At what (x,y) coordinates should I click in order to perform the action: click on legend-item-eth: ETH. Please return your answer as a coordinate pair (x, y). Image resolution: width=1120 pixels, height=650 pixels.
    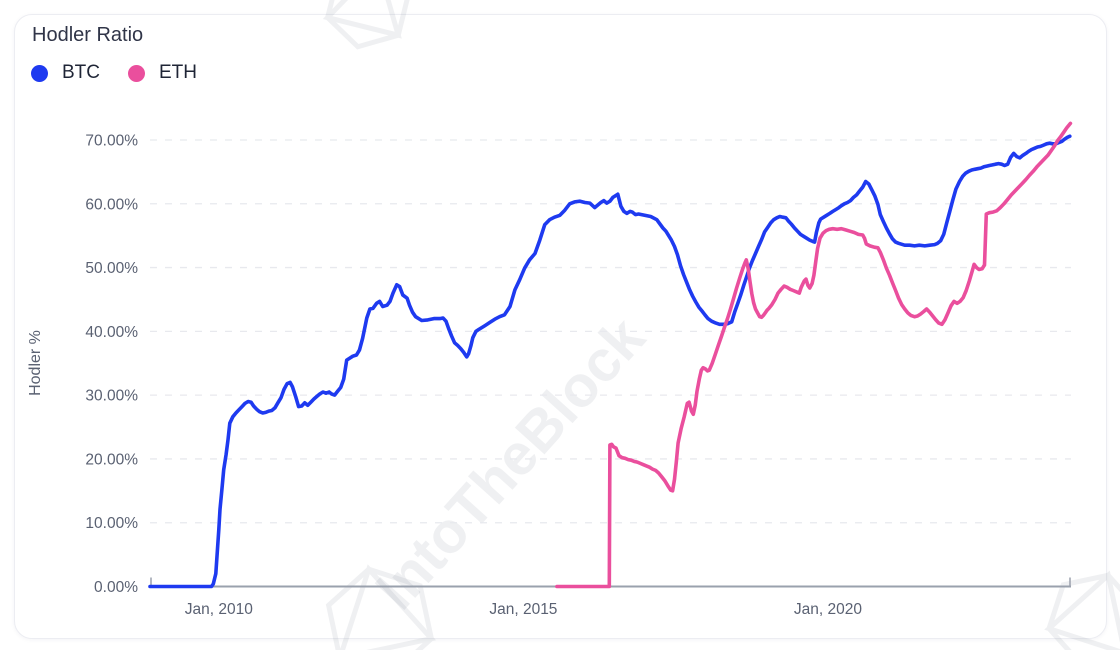
    Looking at the image, I should click on (162, 73).